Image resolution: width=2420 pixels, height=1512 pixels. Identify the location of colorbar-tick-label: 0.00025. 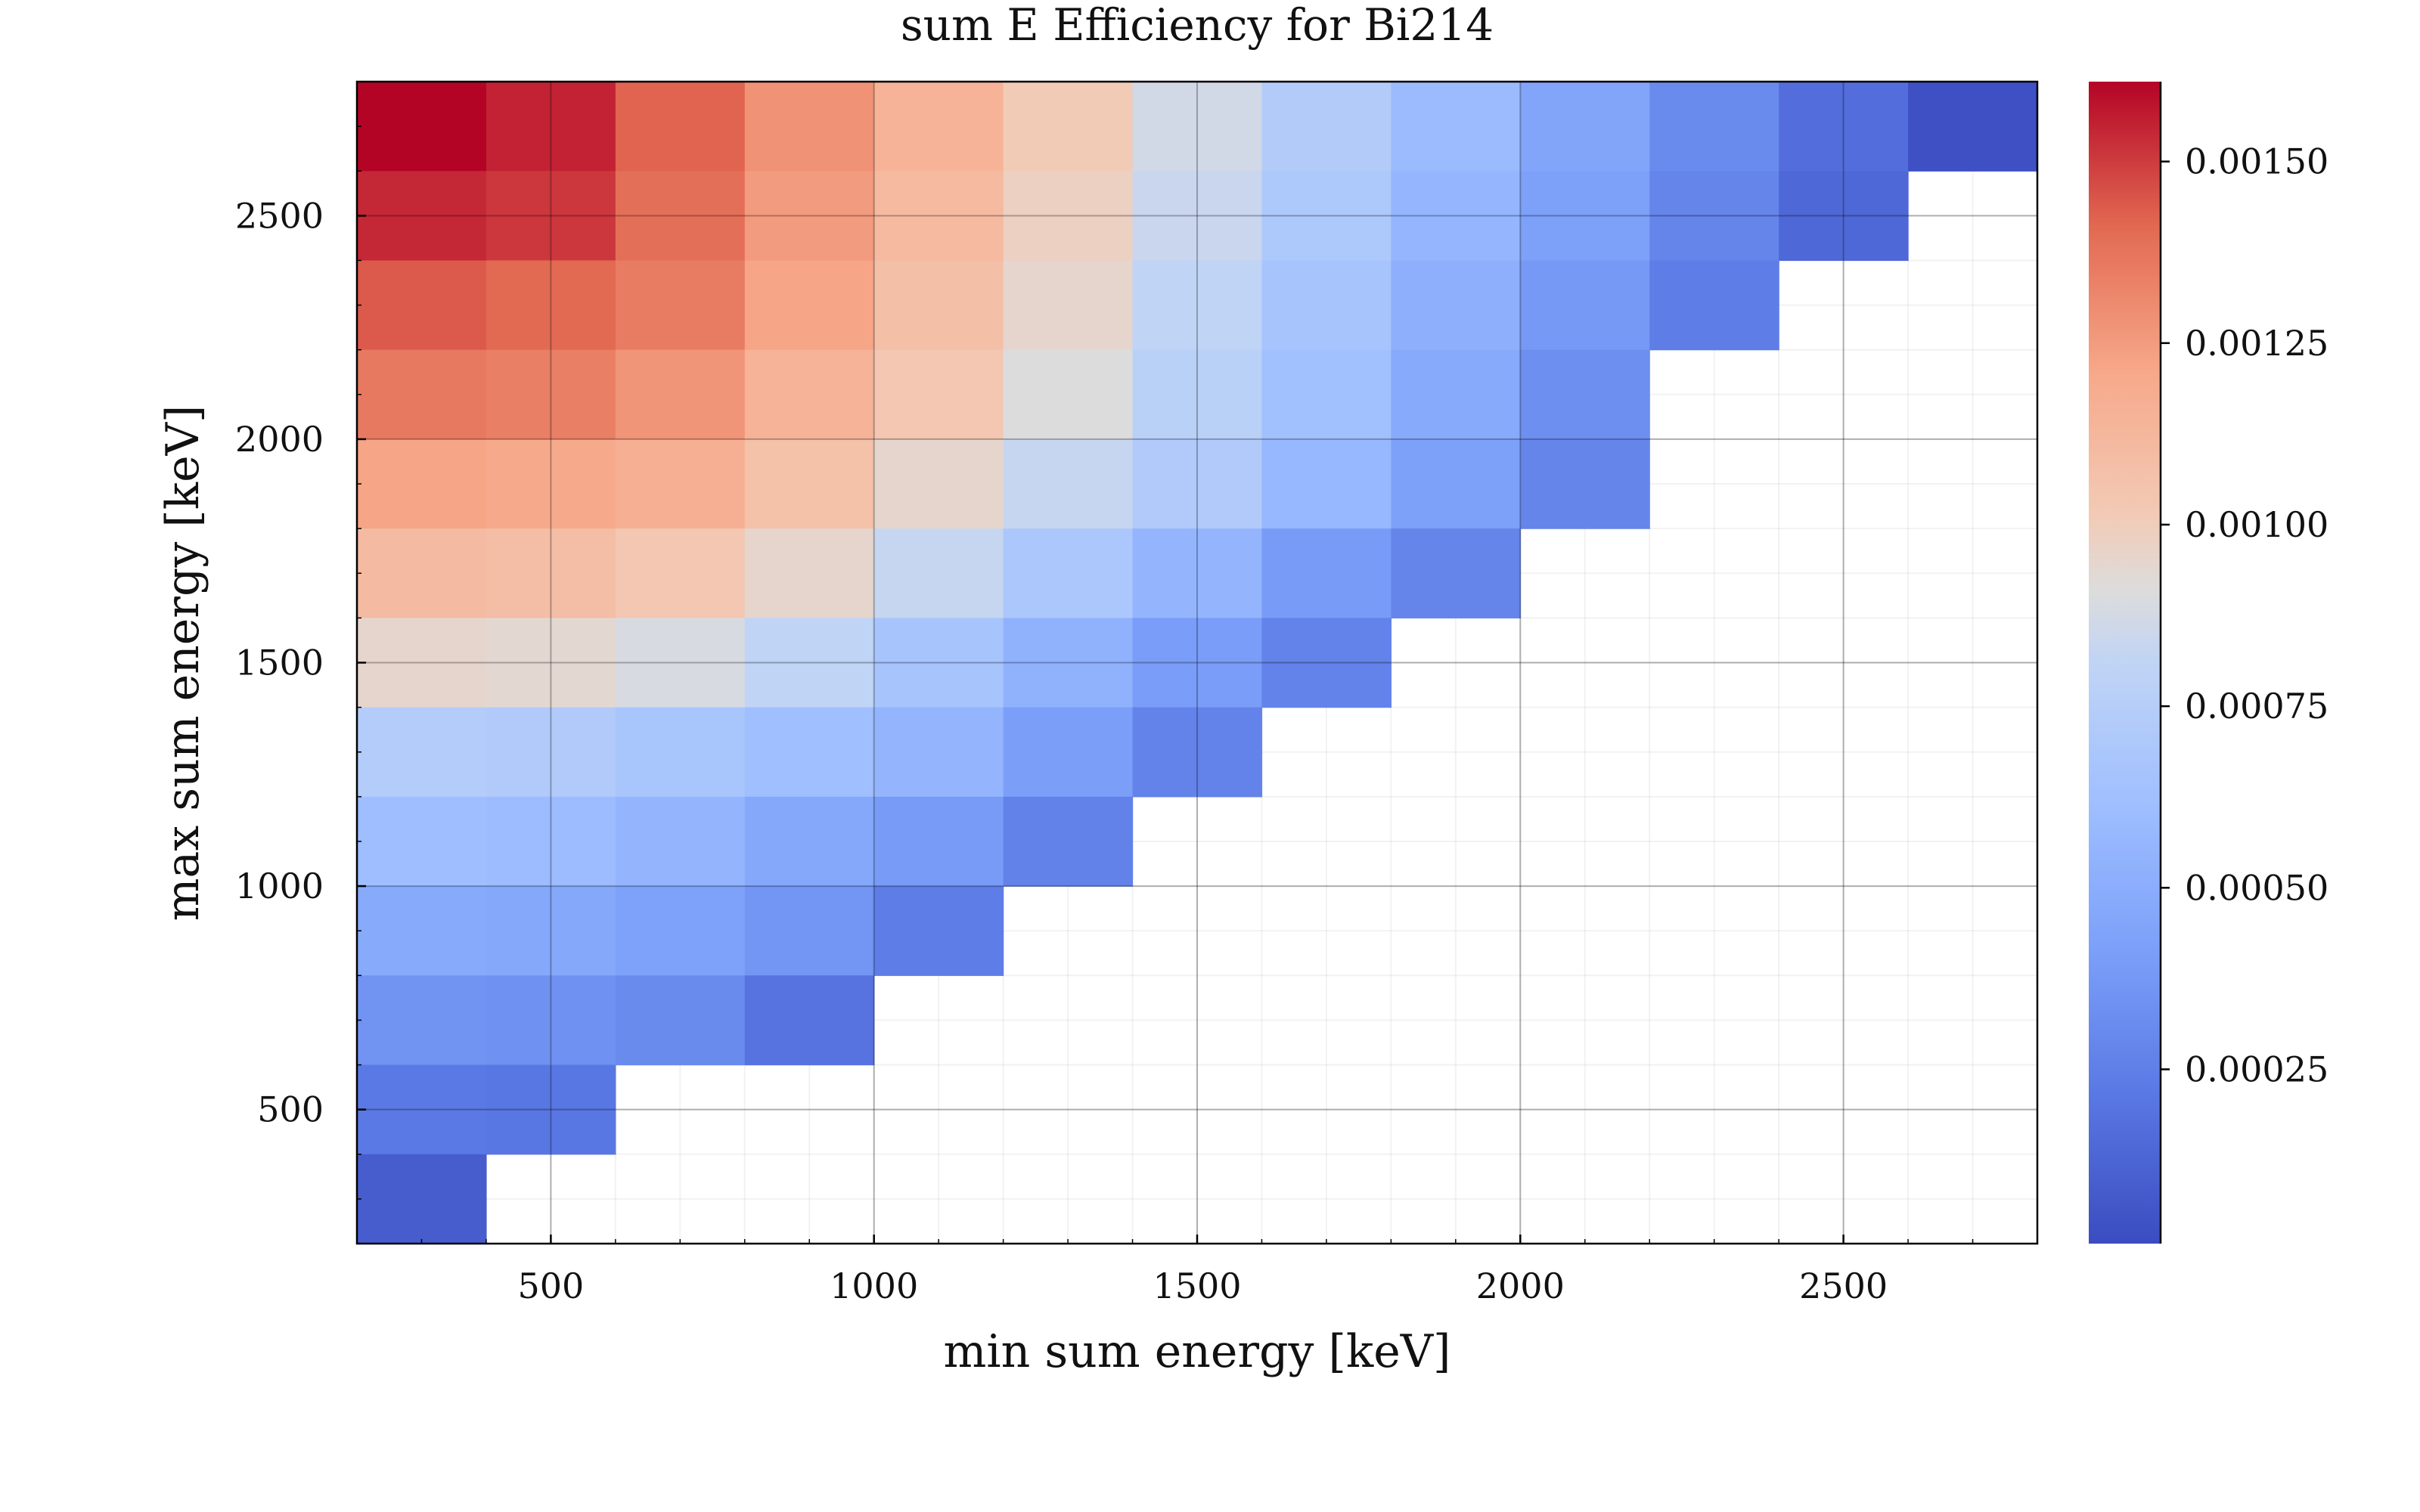
(2256, 1069).